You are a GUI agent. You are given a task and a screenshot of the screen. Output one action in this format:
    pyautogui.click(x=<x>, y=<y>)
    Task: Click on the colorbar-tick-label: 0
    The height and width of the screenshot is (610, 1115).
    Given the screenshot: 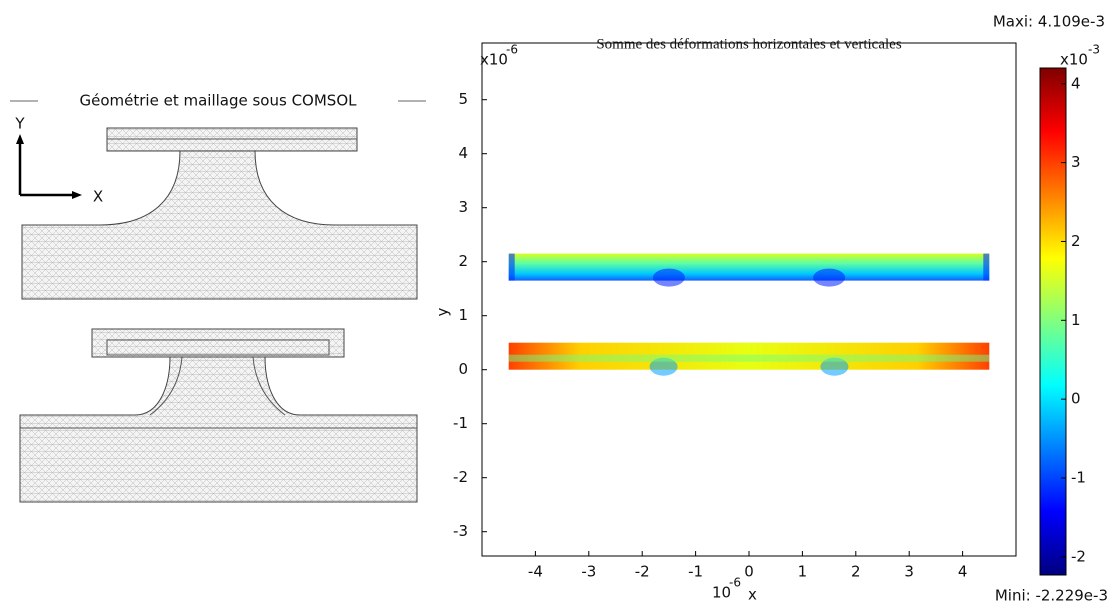 What is the action you would take?
    pyautogui.click(x=1076, y=399)
    